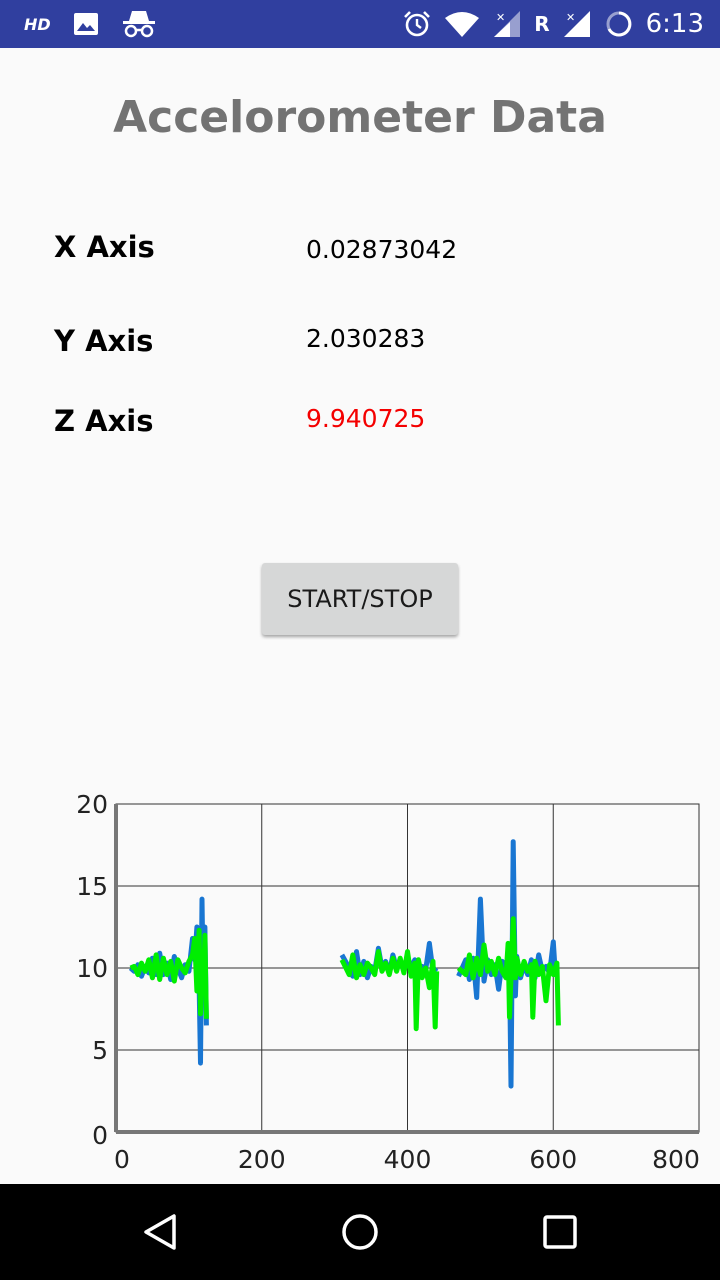 This screenshot has height=1280, width=720. What do you see at coordinates (360, 24) in the screenshot?
I see `status-bar: HD ✕ R ✕` at bounding box center [360, 24].